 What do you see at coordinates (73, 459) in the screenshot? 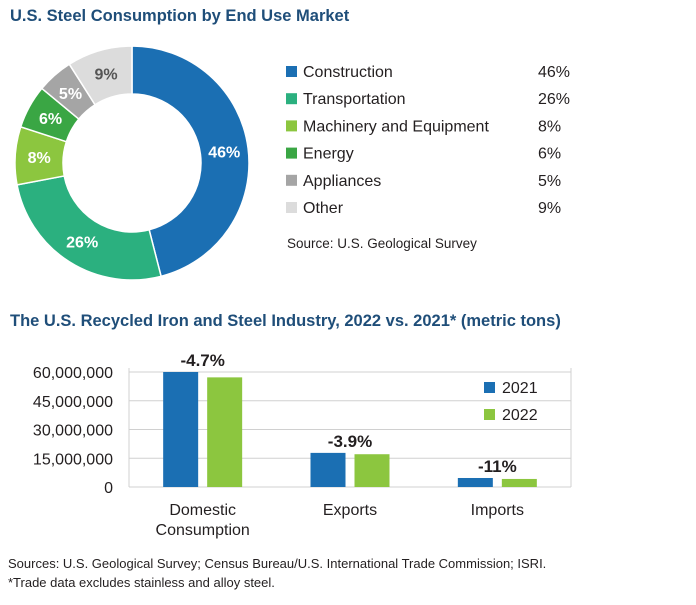
I see `y-tick-label: 15,000,000` at bounding box center [73, 459].